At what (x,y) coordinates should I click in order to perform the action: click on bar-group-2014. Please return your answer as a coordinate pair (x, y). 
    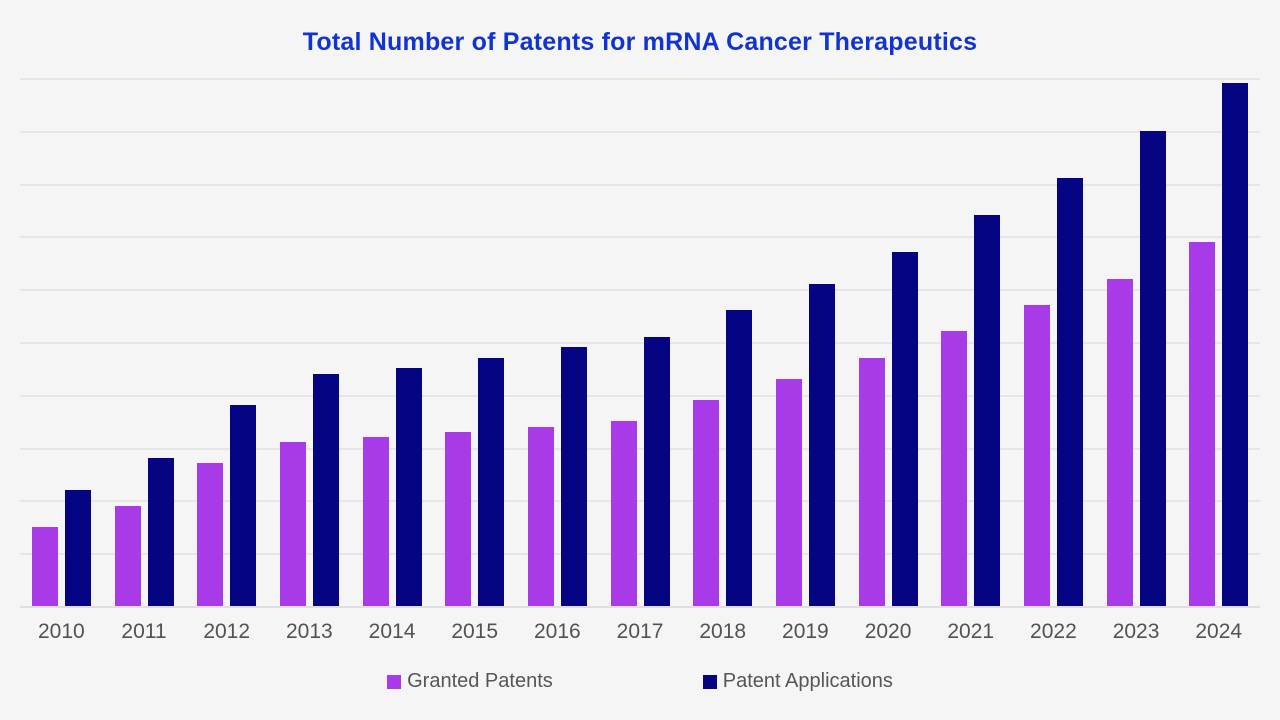
    Looking at the image, I should click on (392, 342).